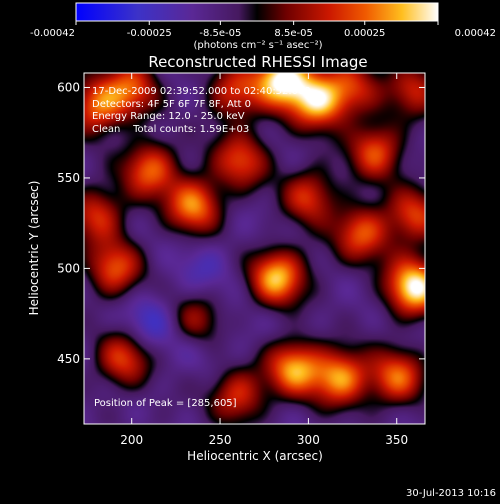 The width and height of the screenshot is (500, 504). Describe the element at coordinates (220, 33) in the screenshot. I see `colorbar-tick-label: -8.5e-05` at that location.